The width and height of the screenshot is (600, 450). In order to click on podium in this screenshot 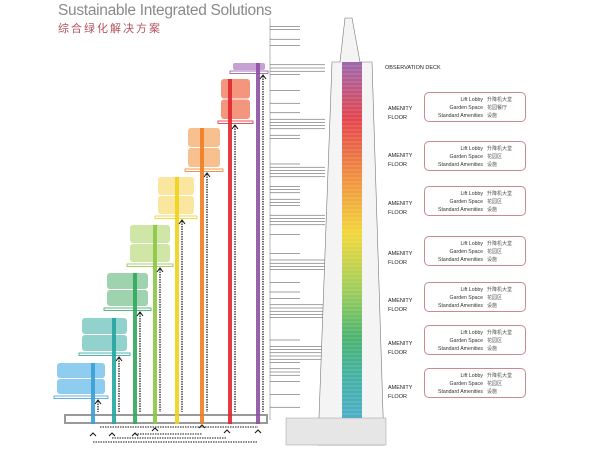, I will do `click(336, 431)`.